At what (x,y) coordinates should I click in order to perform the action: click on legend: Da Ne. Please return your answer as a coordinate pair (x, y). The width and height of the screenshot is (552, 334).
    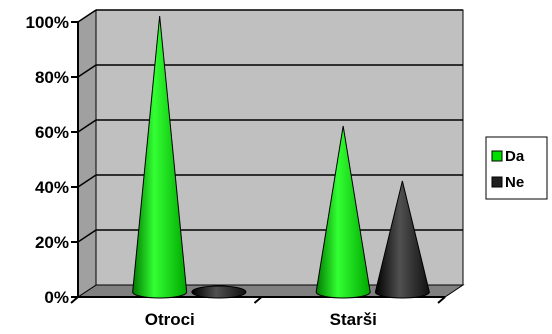
    Looking at the image, I should click on (516, 168).